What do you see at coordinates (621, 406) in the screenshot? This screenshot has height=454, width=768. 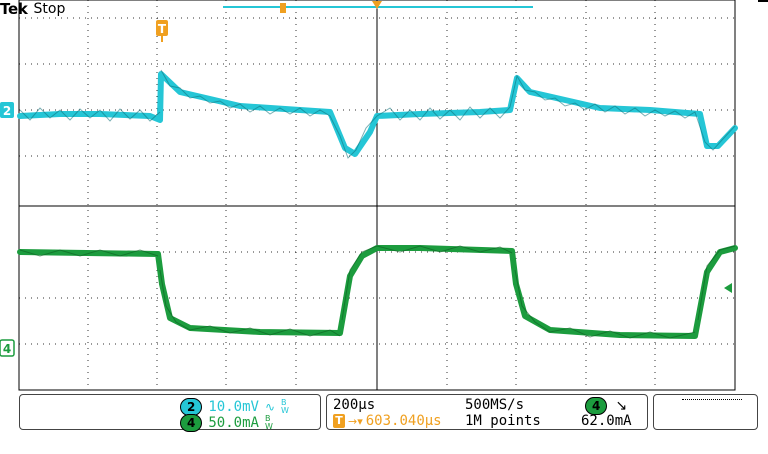 I see `trigger-slope-icon: ↘` at bounding box center [621, 406].